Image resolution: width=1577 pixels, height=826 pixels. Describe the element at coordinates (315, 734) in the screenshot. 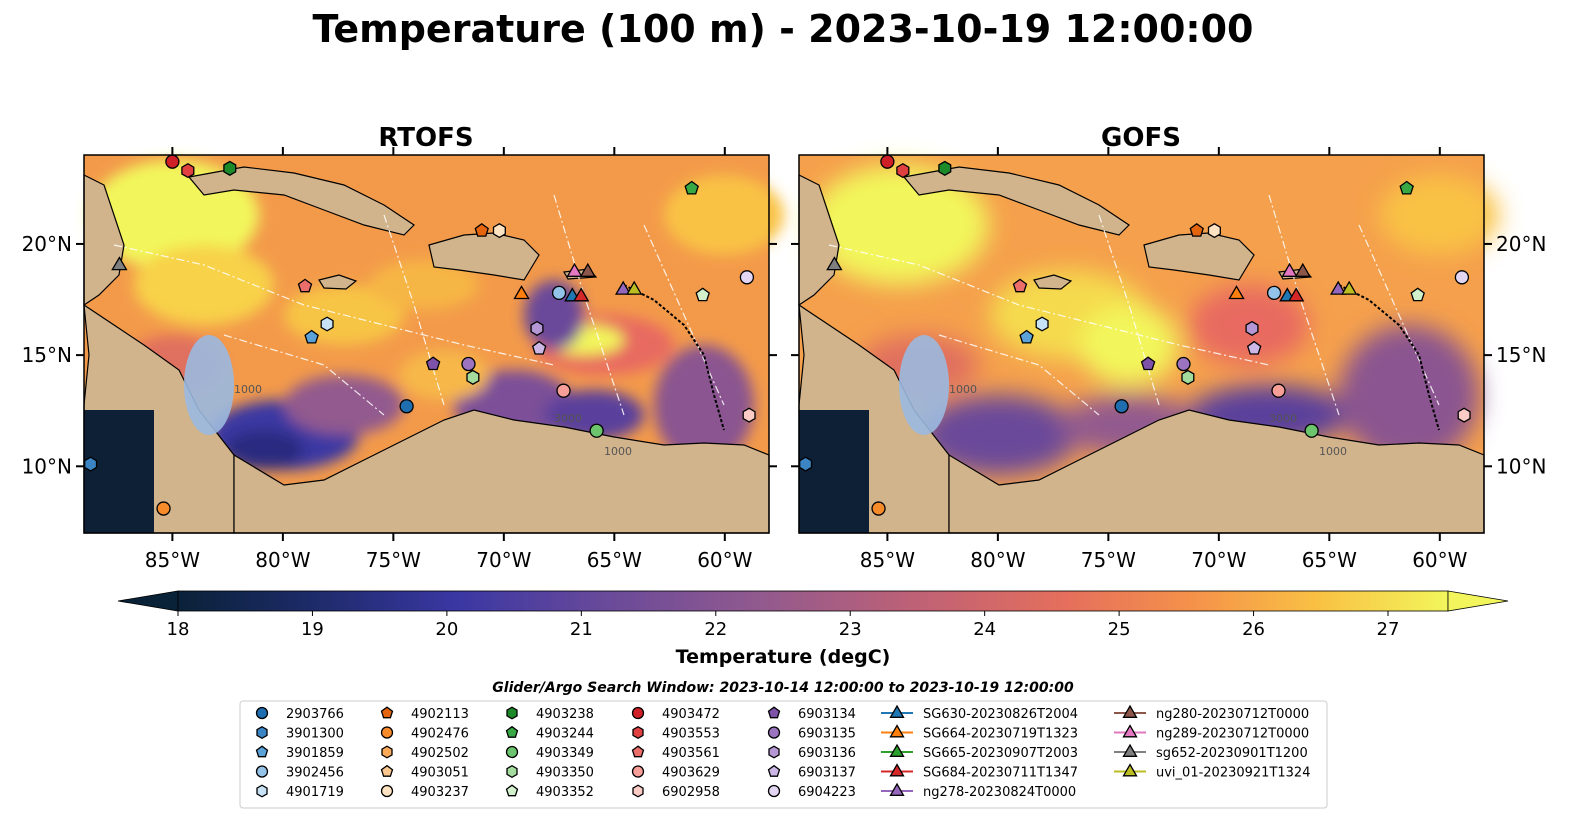

I see `legend-label: 3901300` at that location.